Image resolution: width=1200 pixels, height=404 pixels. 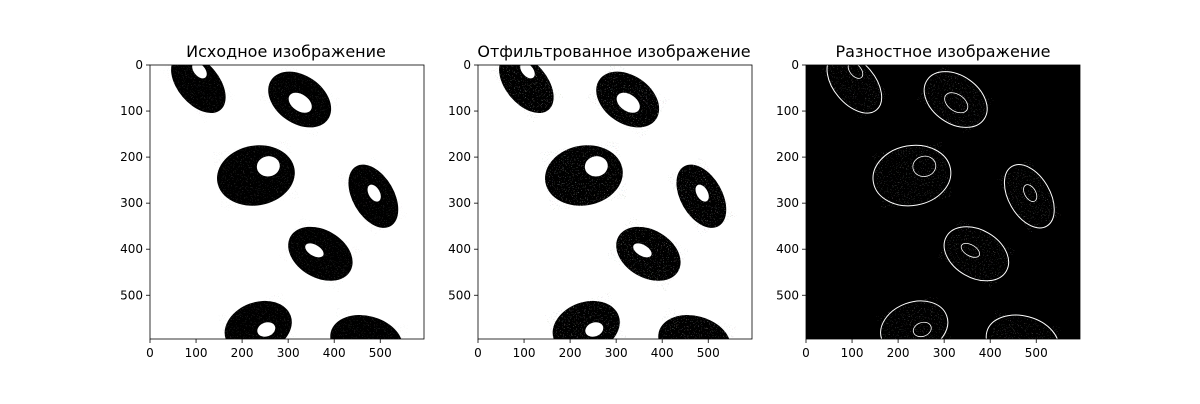 What do you see at coordinates (613, 51) in the screenshot?
I see `panel-title: Отфильтрованное изображение` at bounding box center [613, 51].